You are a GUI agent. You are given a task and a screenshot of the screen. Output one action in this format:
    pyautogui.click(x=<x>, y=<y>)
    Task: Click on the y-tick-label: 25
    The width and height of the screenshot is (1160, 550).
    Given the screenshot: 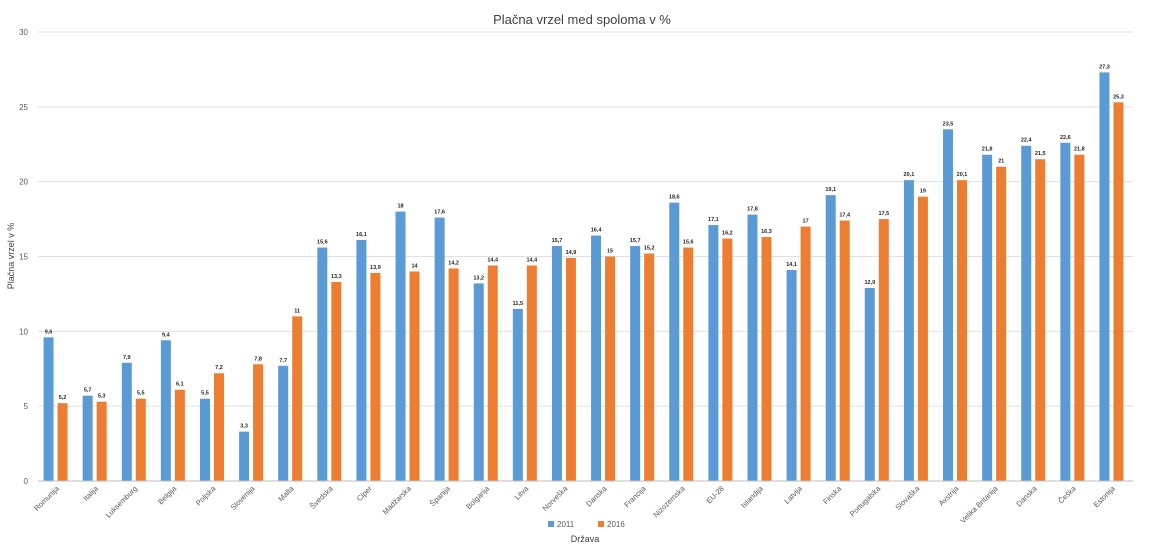 What is the action you would take?
    pyautogui.click(x=23, y=107)
    